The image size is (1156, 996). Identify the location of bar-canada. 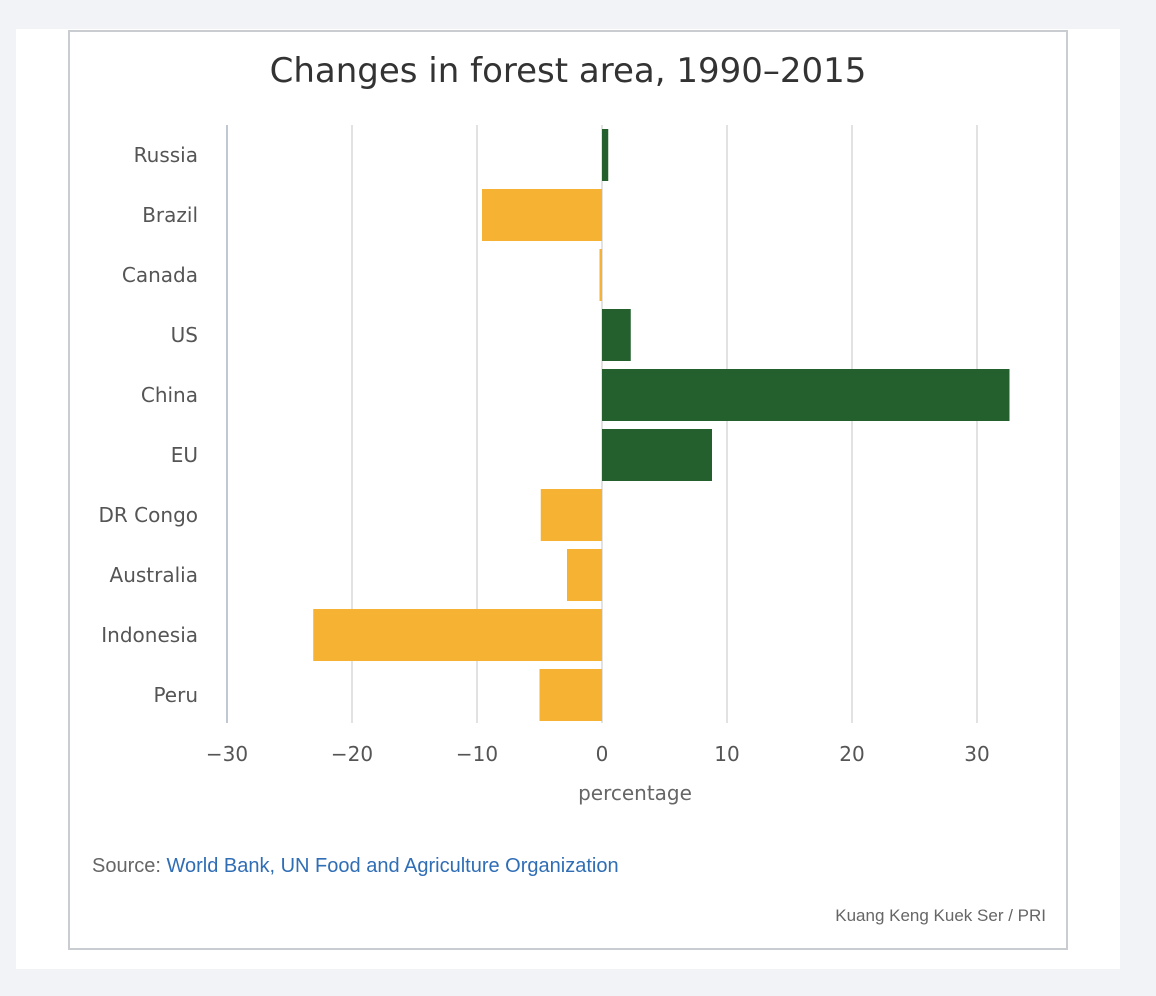
(601, 275).